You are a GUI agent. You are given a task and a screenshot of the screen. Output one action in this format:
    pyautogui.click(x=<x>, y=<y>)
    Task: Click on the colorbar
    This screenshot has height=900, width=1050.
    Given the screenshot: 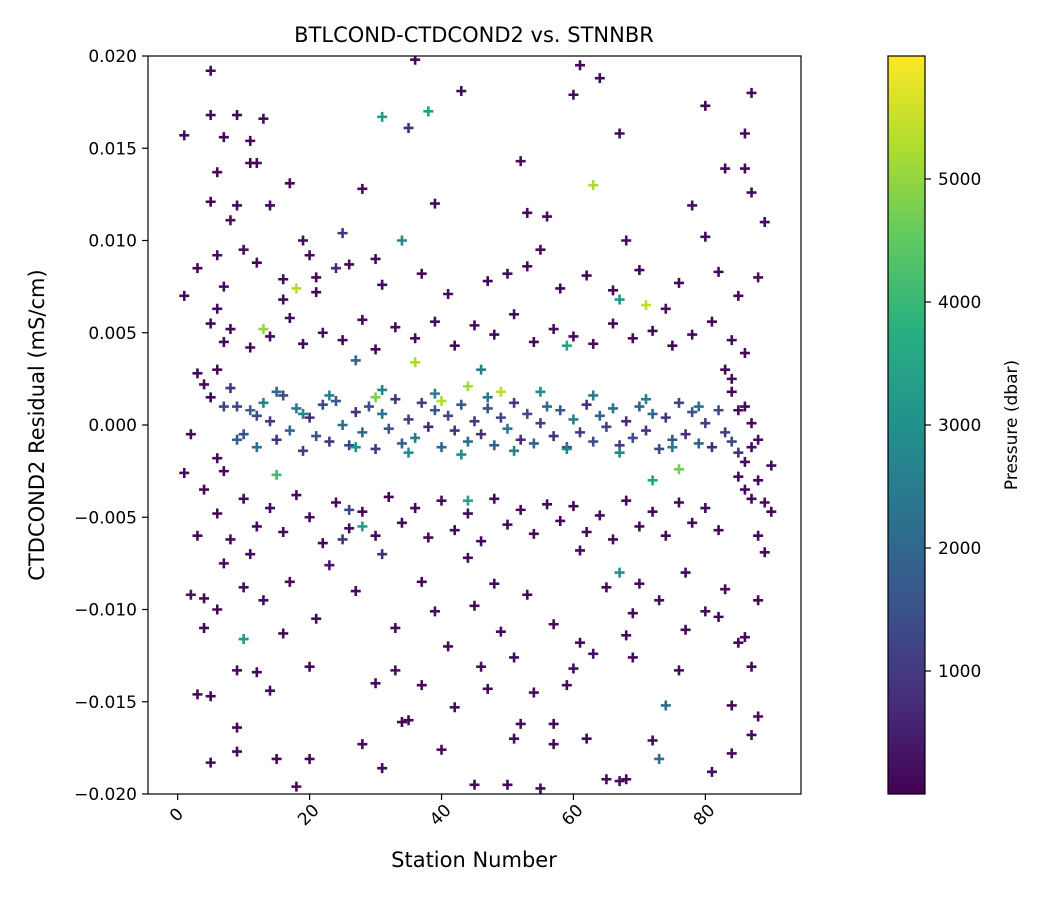 What is the action you would take?
    pyautogui.click(x=906, y=425)
    